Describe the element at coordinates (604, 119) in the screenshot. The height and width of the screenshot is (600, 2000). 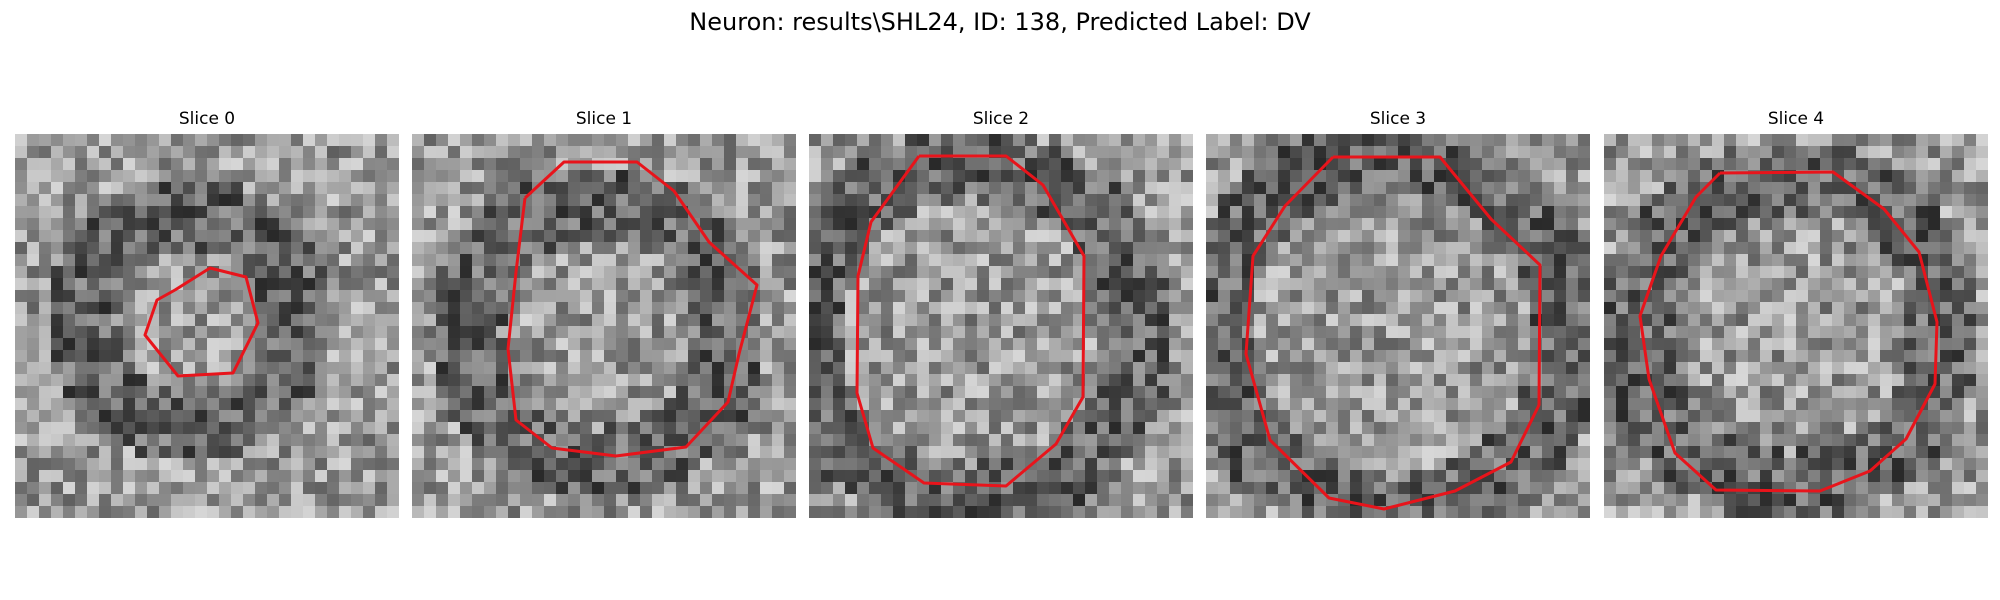
I see `slice-title: Slice 1` at that location.